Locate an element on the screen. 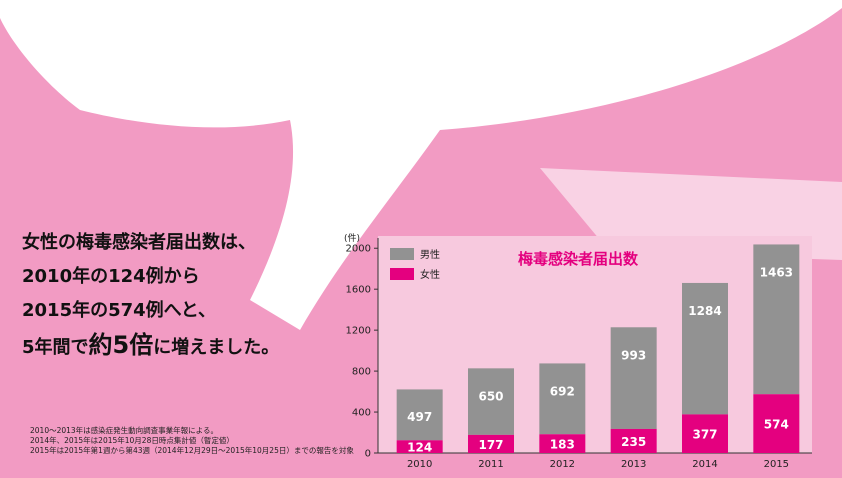 The width and height of the screenshot is (842, 478). bar-female-2015 is located at coordinates (776, 423).